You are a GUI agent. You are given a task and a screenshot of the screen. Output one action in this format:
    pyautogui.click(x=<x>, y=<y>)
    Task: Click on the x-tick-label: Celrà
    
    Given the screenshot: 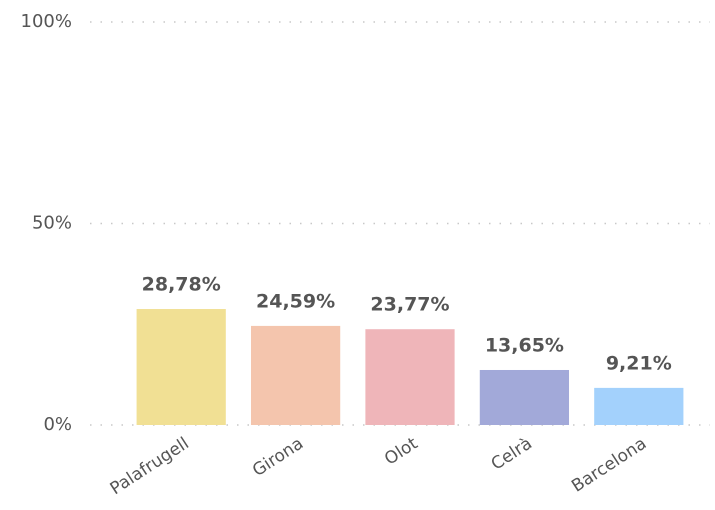 What is the action you would take?
    pyautogui.click(x=512, y=454)
    